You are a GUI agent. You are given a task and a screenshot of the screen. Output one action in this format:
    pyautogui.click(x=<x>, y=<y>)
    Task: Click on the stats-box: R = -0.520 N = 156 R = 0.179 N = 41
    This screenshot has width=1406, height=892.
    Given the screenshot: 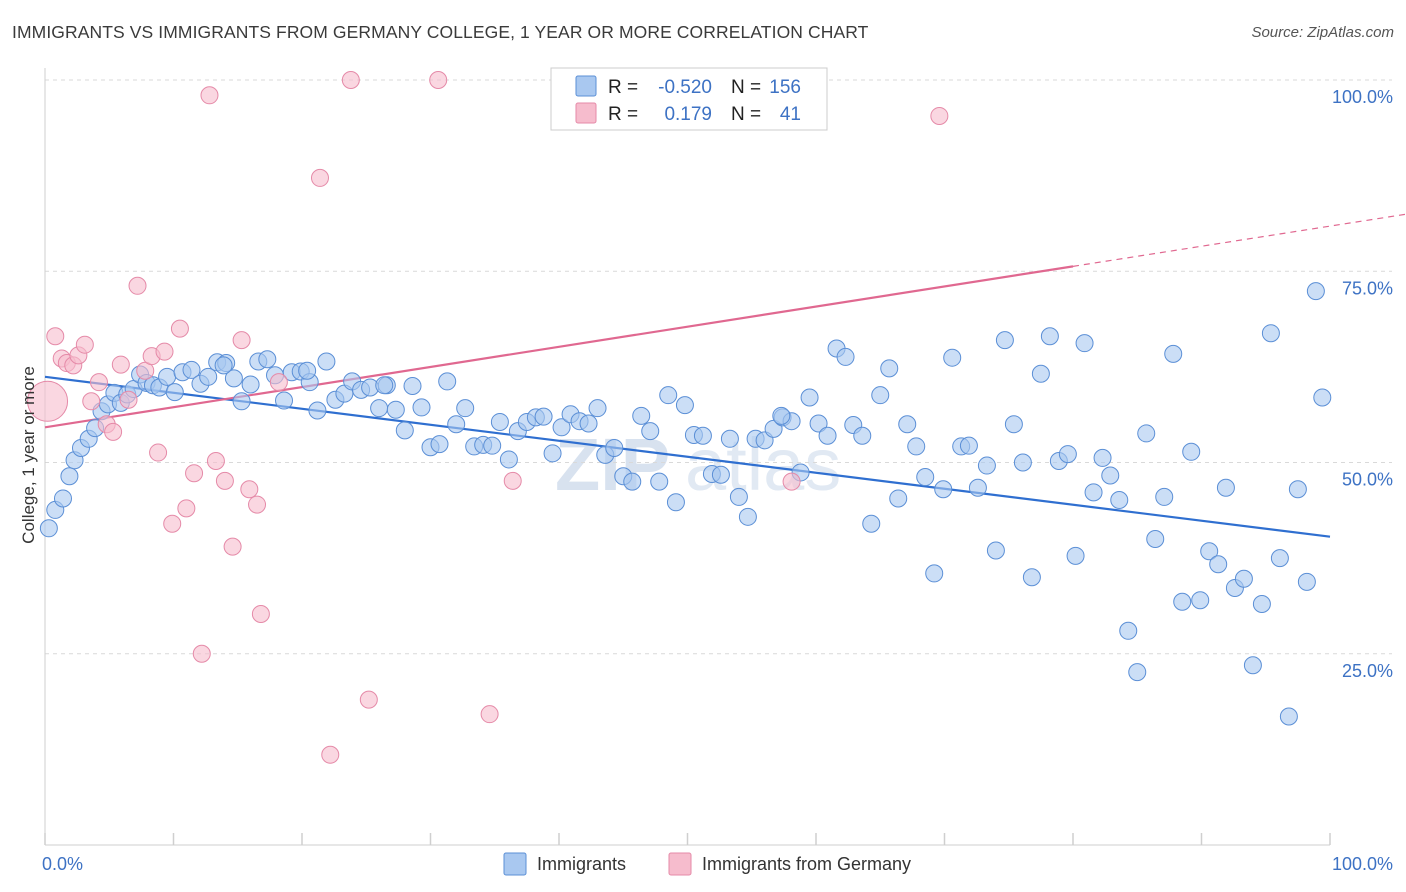 What is the action you would take?
    pyautogui.click(x=689, y=99)
    